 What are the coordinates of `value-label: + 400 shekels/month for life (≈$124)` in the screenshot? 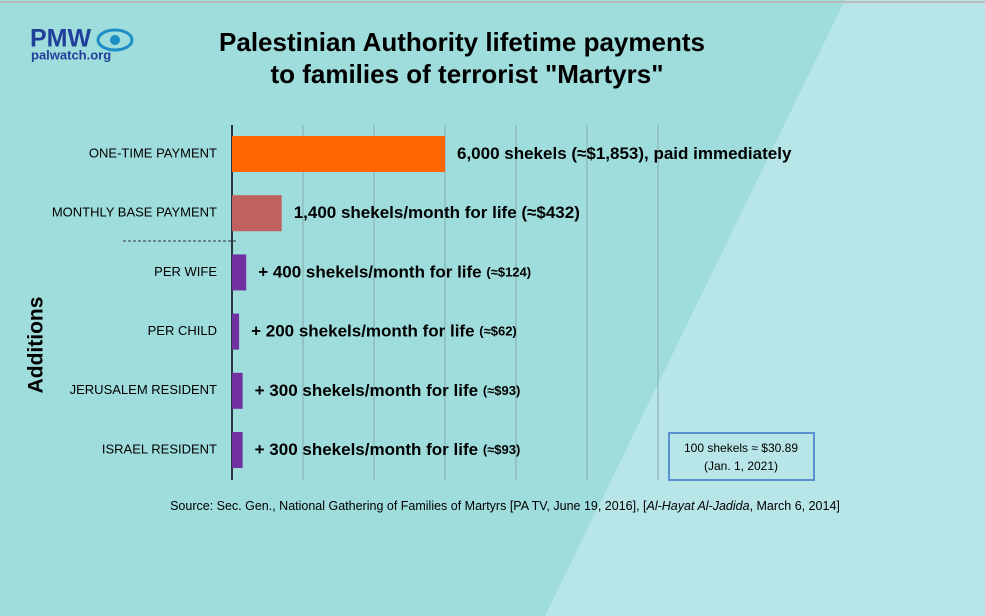 It's located at (394, 272).